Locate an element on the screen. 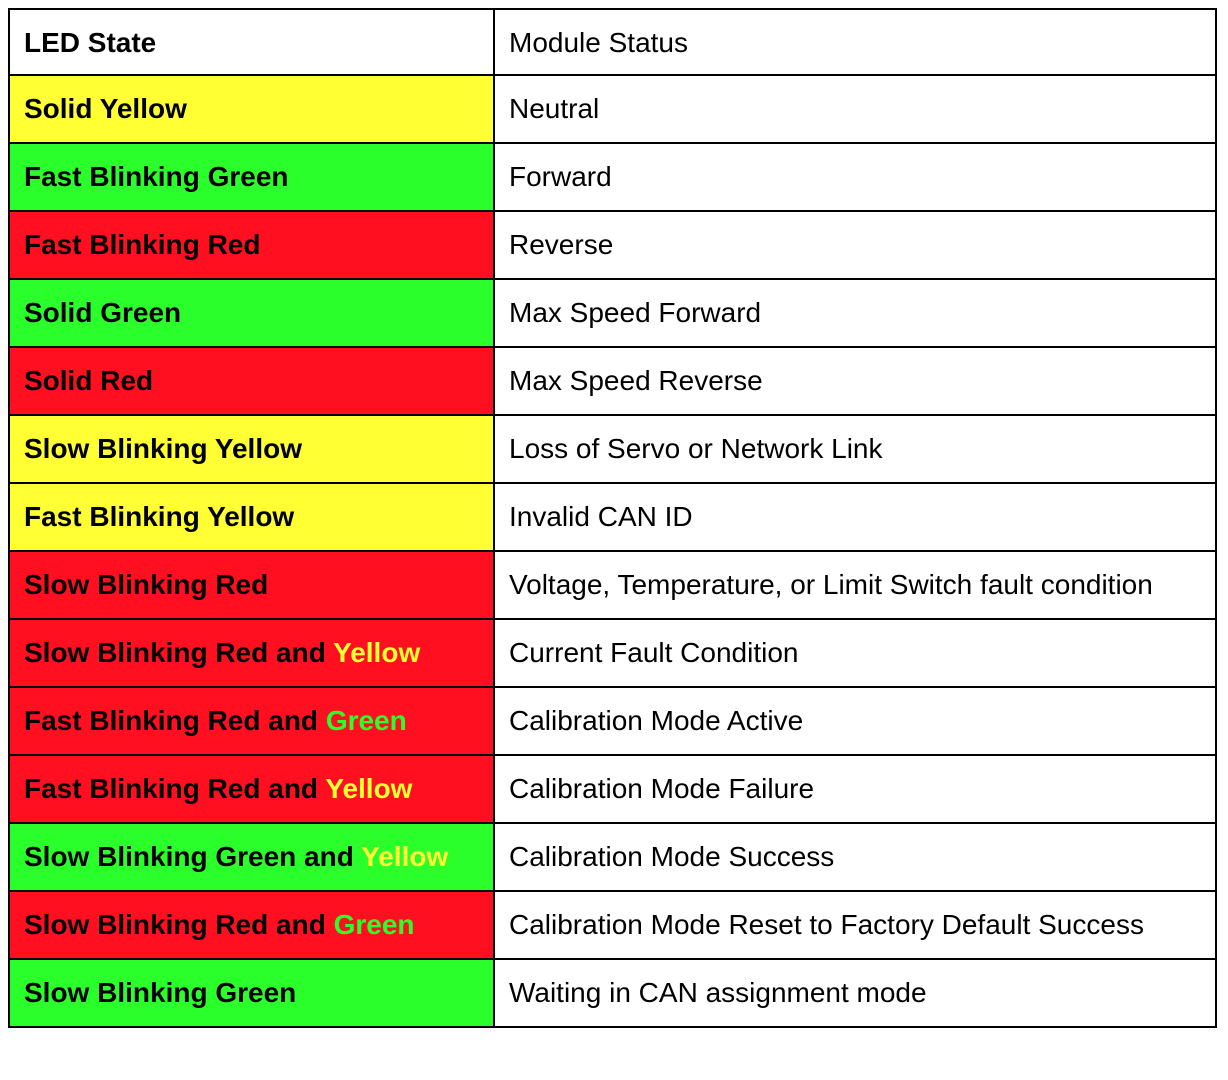 The image size is (1228, 1080). module-status-cell: Current Fault Condition is located at coordinates (855, 653).